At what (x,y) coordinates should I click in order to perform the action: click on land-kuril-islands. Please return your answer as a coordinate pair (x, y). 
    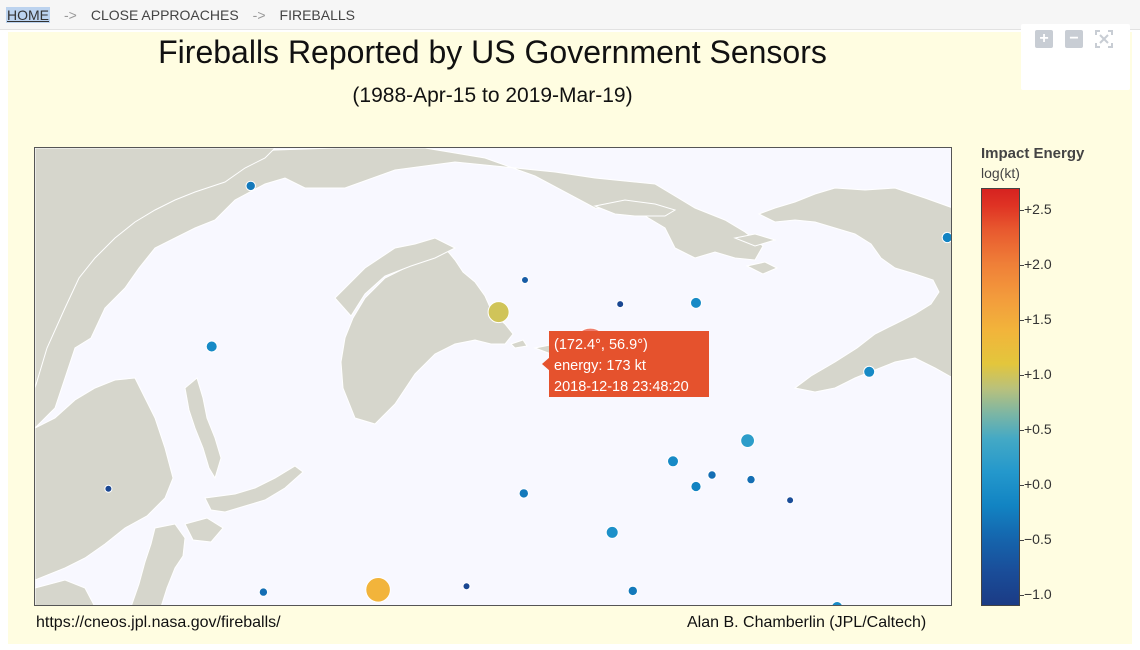
    Looking at the image, I should click on (254, 489).